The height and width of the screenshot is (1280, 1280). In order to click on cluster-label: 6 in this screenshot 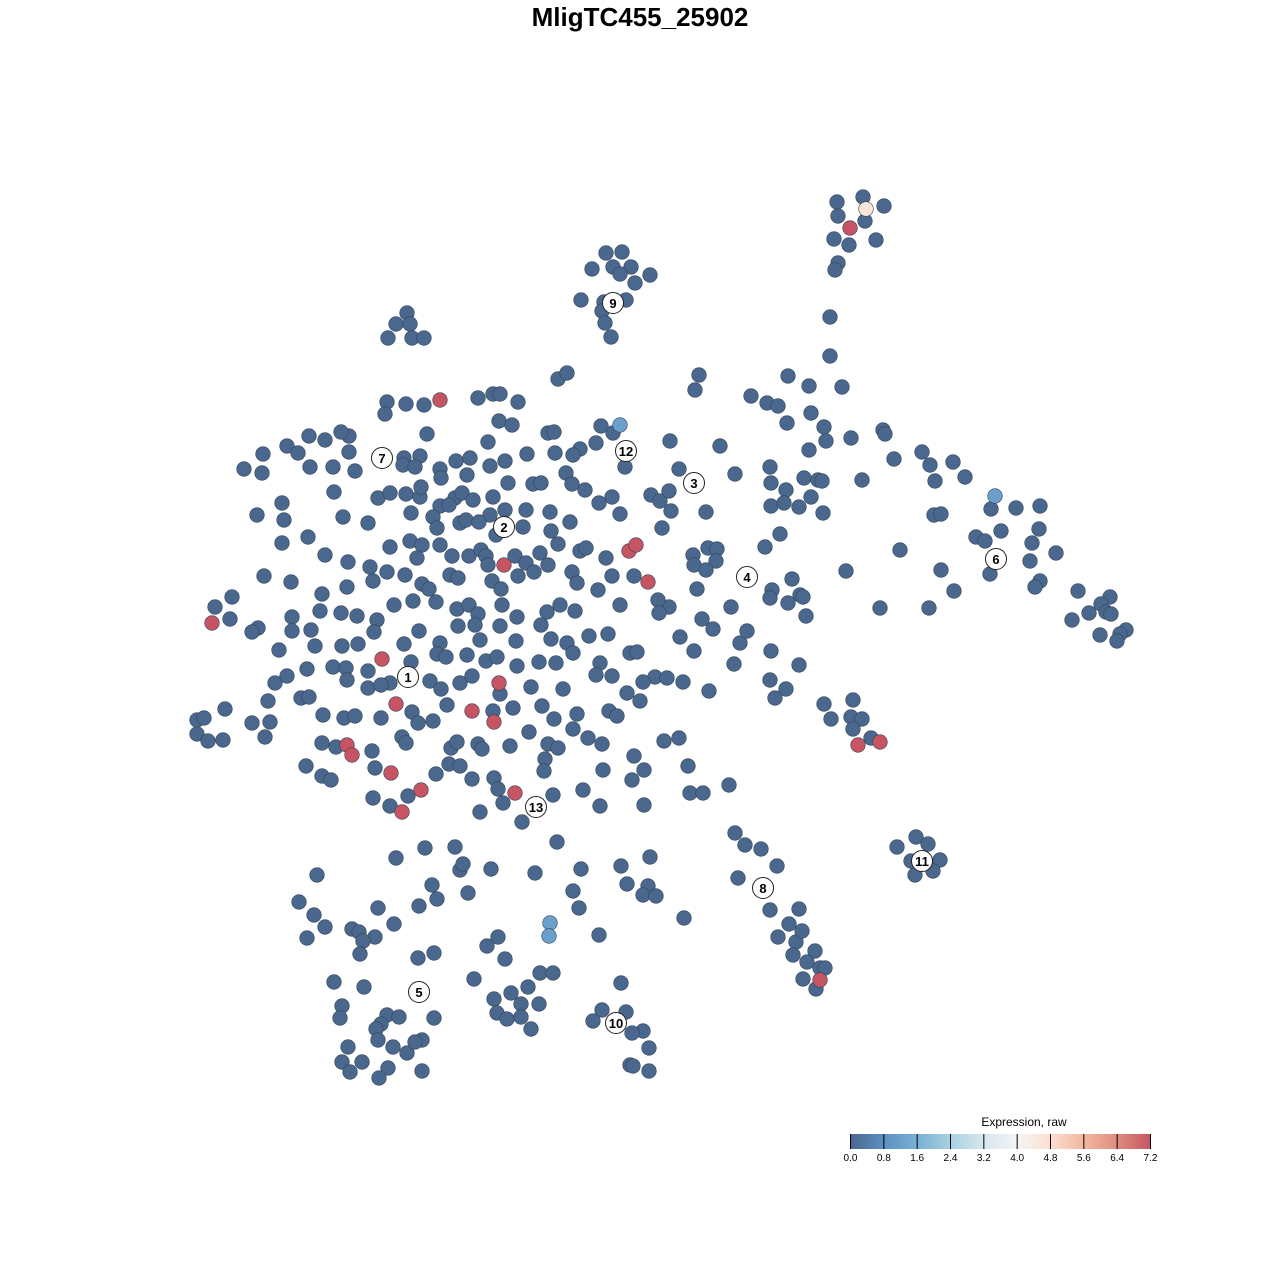, I will do `click(996, 559)`.